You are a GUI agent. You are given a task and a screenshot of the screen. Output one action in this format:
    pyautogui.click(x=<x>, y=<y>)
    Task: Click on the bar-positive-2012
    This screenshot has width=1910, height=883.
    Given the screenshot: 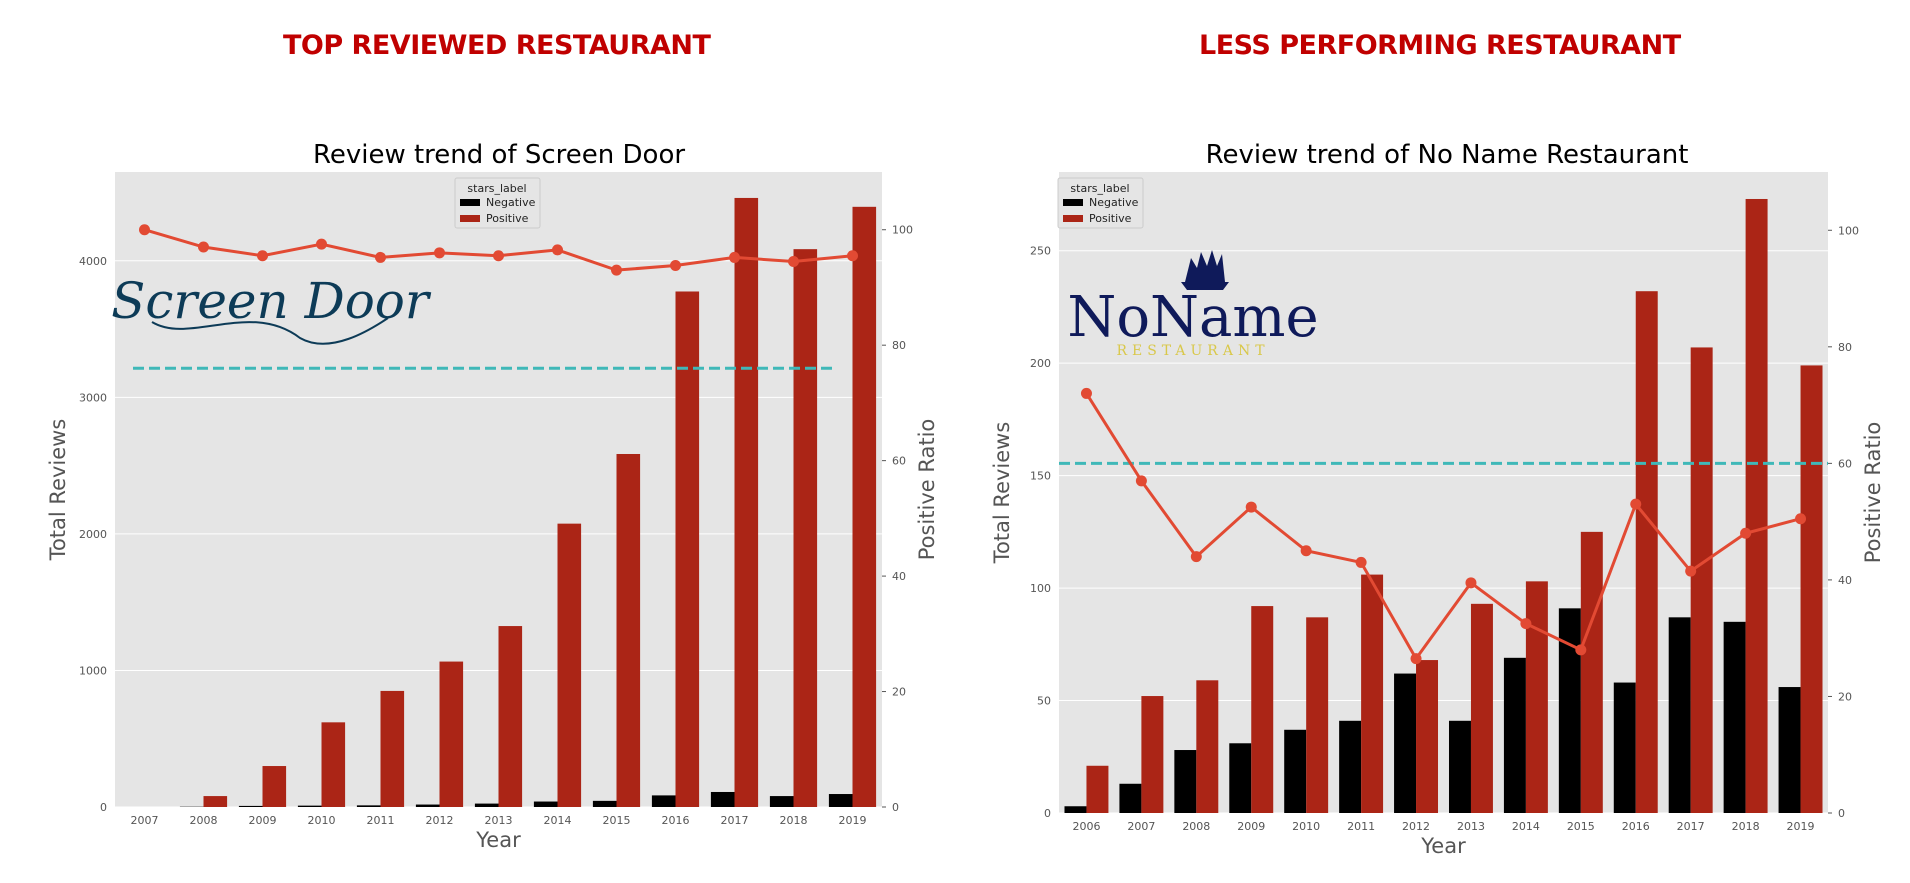 What is the action you would take?
    pyautogui.click(x=451, y=734)
    